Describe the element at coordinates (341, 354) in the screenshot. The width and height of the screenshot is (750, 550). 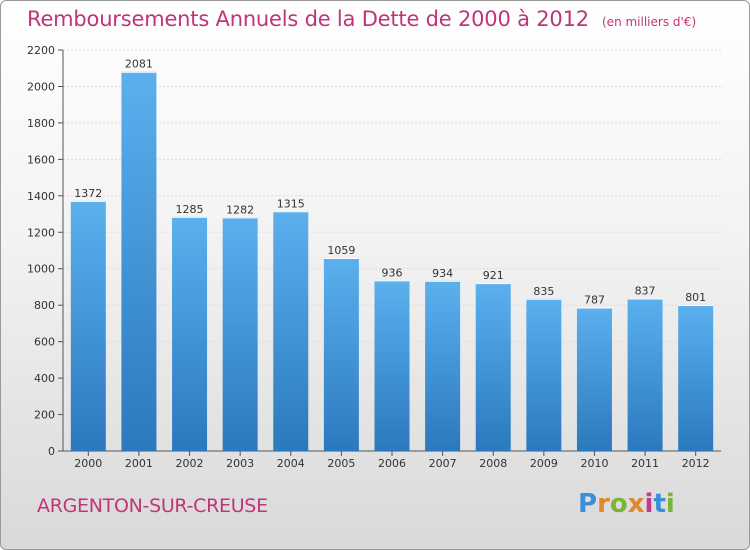
I see `bar-2005` at that location.